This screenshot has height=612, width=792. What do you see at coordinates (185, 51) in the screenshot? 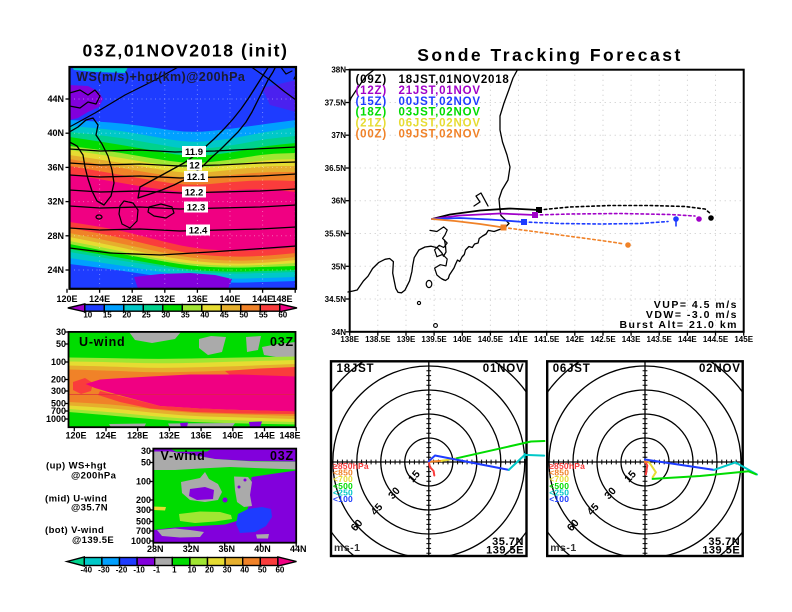
I see `svg-text: 03Z,01NOV2018 (init)` at bounding box center [185, 51].